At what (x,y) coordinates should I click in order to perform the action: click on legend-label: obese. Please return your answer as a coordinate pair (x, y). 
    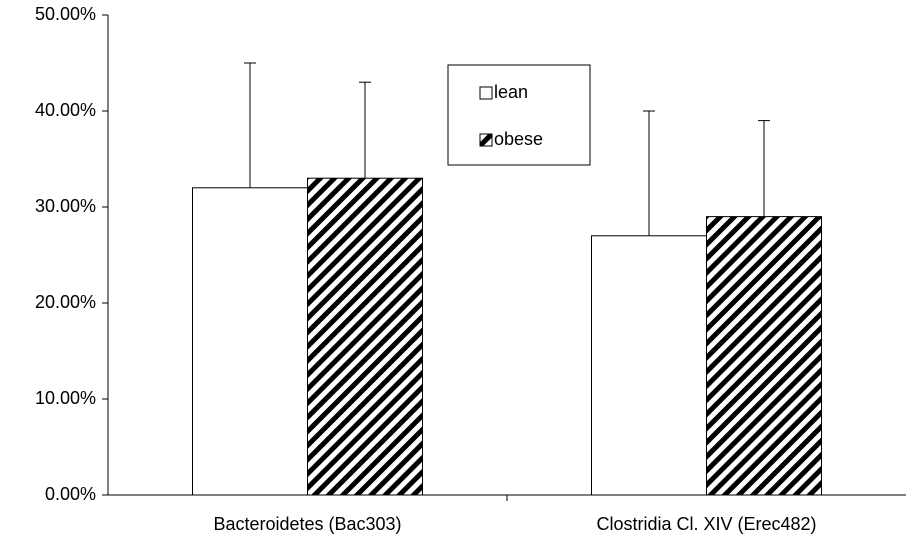
    Looking at the image, I should click on (518, 139).